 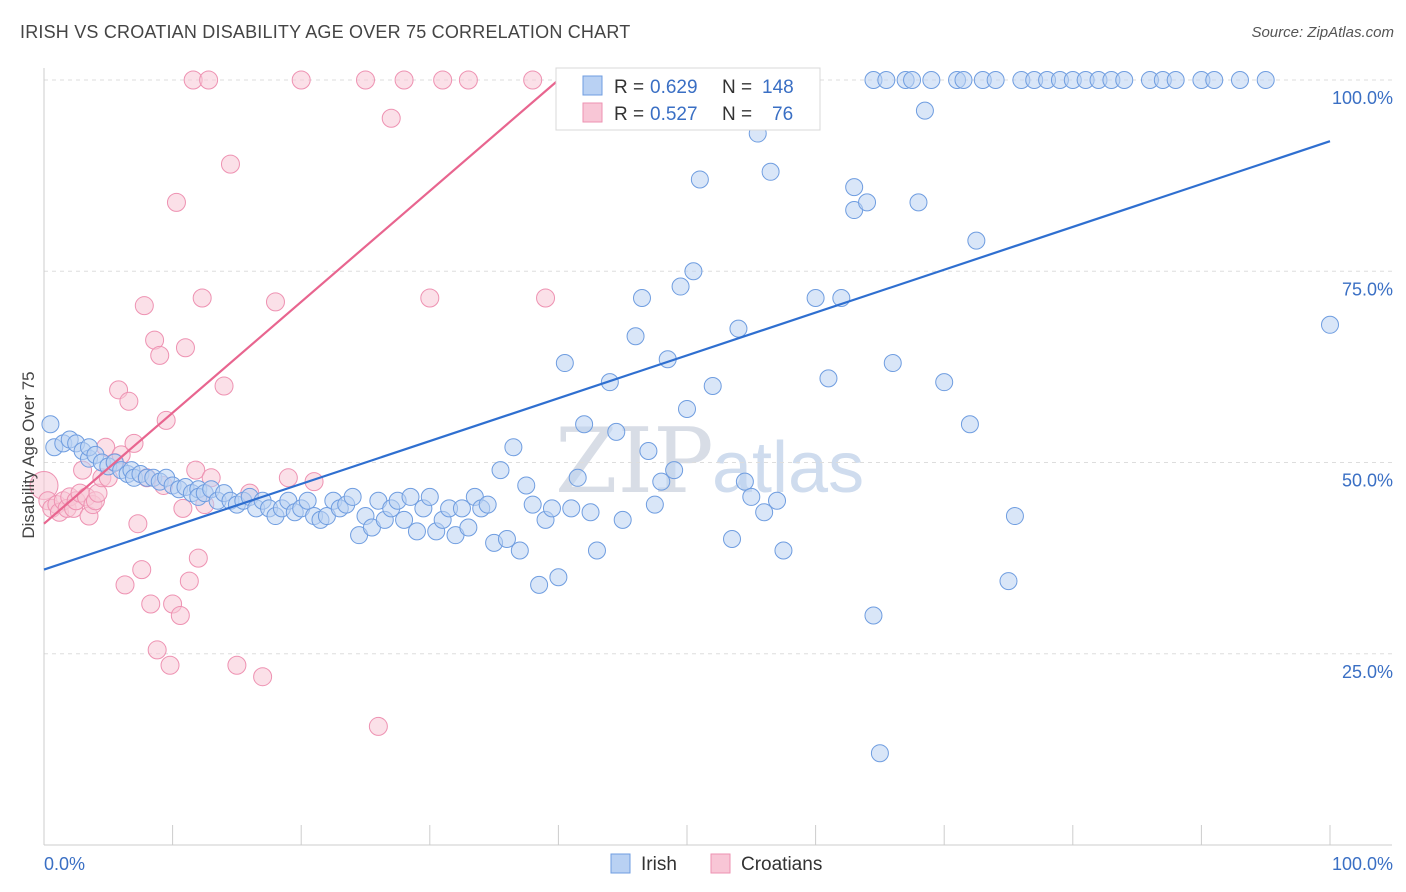 I want to click on x-tick-label-0: 0.0%, so click(x=64, y=864).